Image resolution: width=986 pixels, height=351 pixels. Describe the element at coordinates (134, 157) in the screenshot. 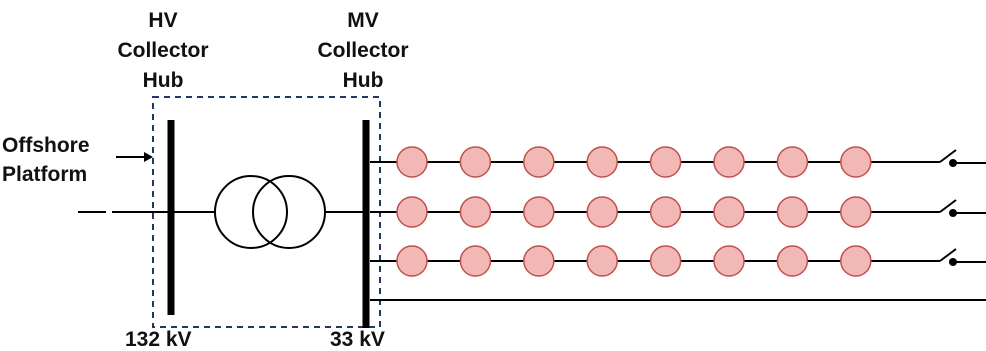

I see `platform-arrow` at that location.